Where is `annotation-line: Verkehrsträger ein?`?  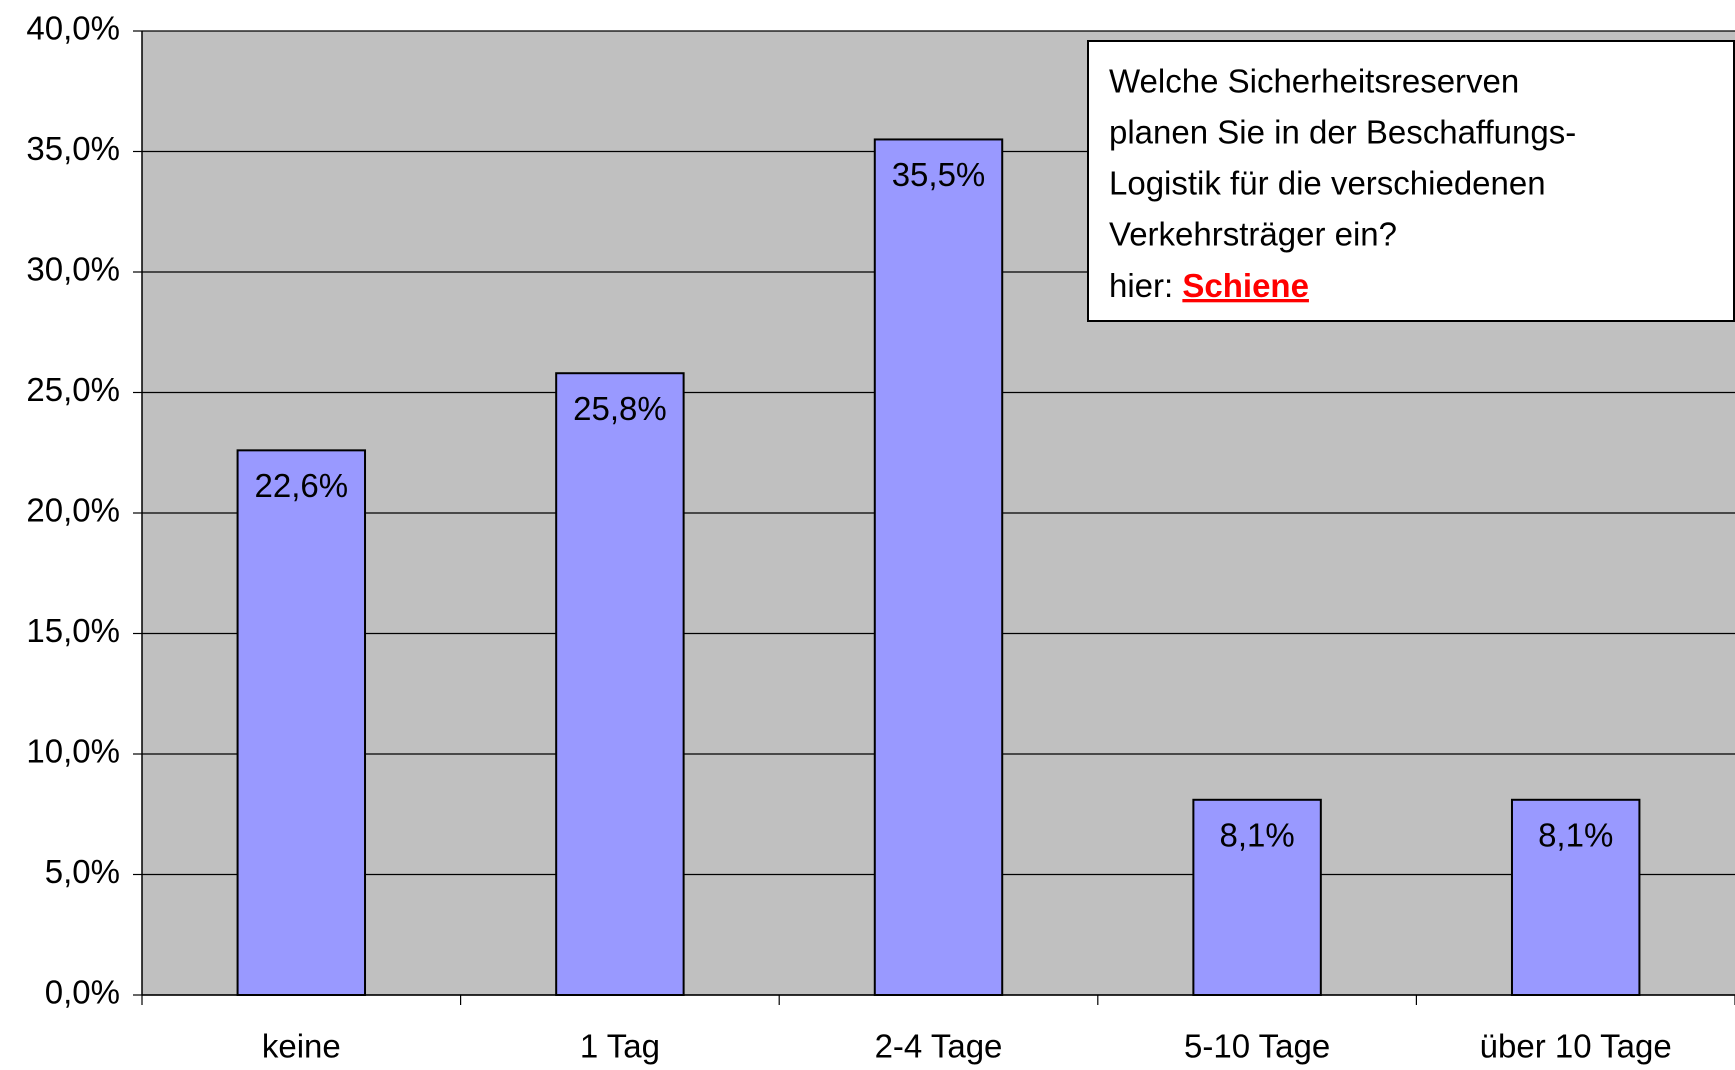
annotation-line: Verkehrsträger ein? is located at coordinates (1253, 234).